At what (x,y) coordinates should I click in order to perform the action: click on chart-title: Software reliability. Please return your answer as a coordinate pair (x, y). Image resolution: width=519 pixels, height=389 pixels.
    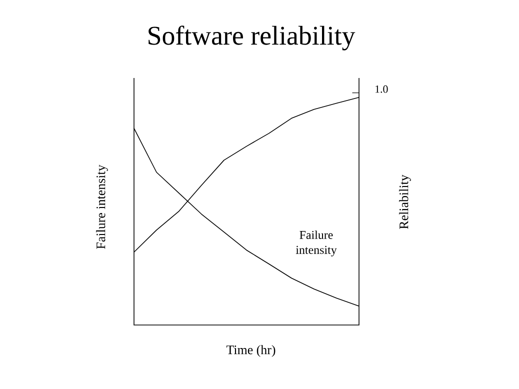
    Looking at the image, I should click on (252, 38).